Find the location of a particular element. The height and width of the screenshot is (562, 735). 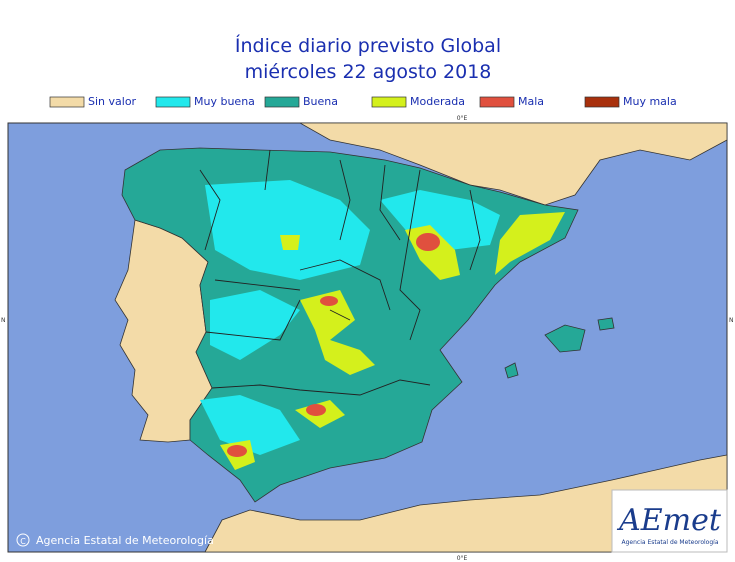

legend-label: Muy mala is located at coordinates (650, 101).